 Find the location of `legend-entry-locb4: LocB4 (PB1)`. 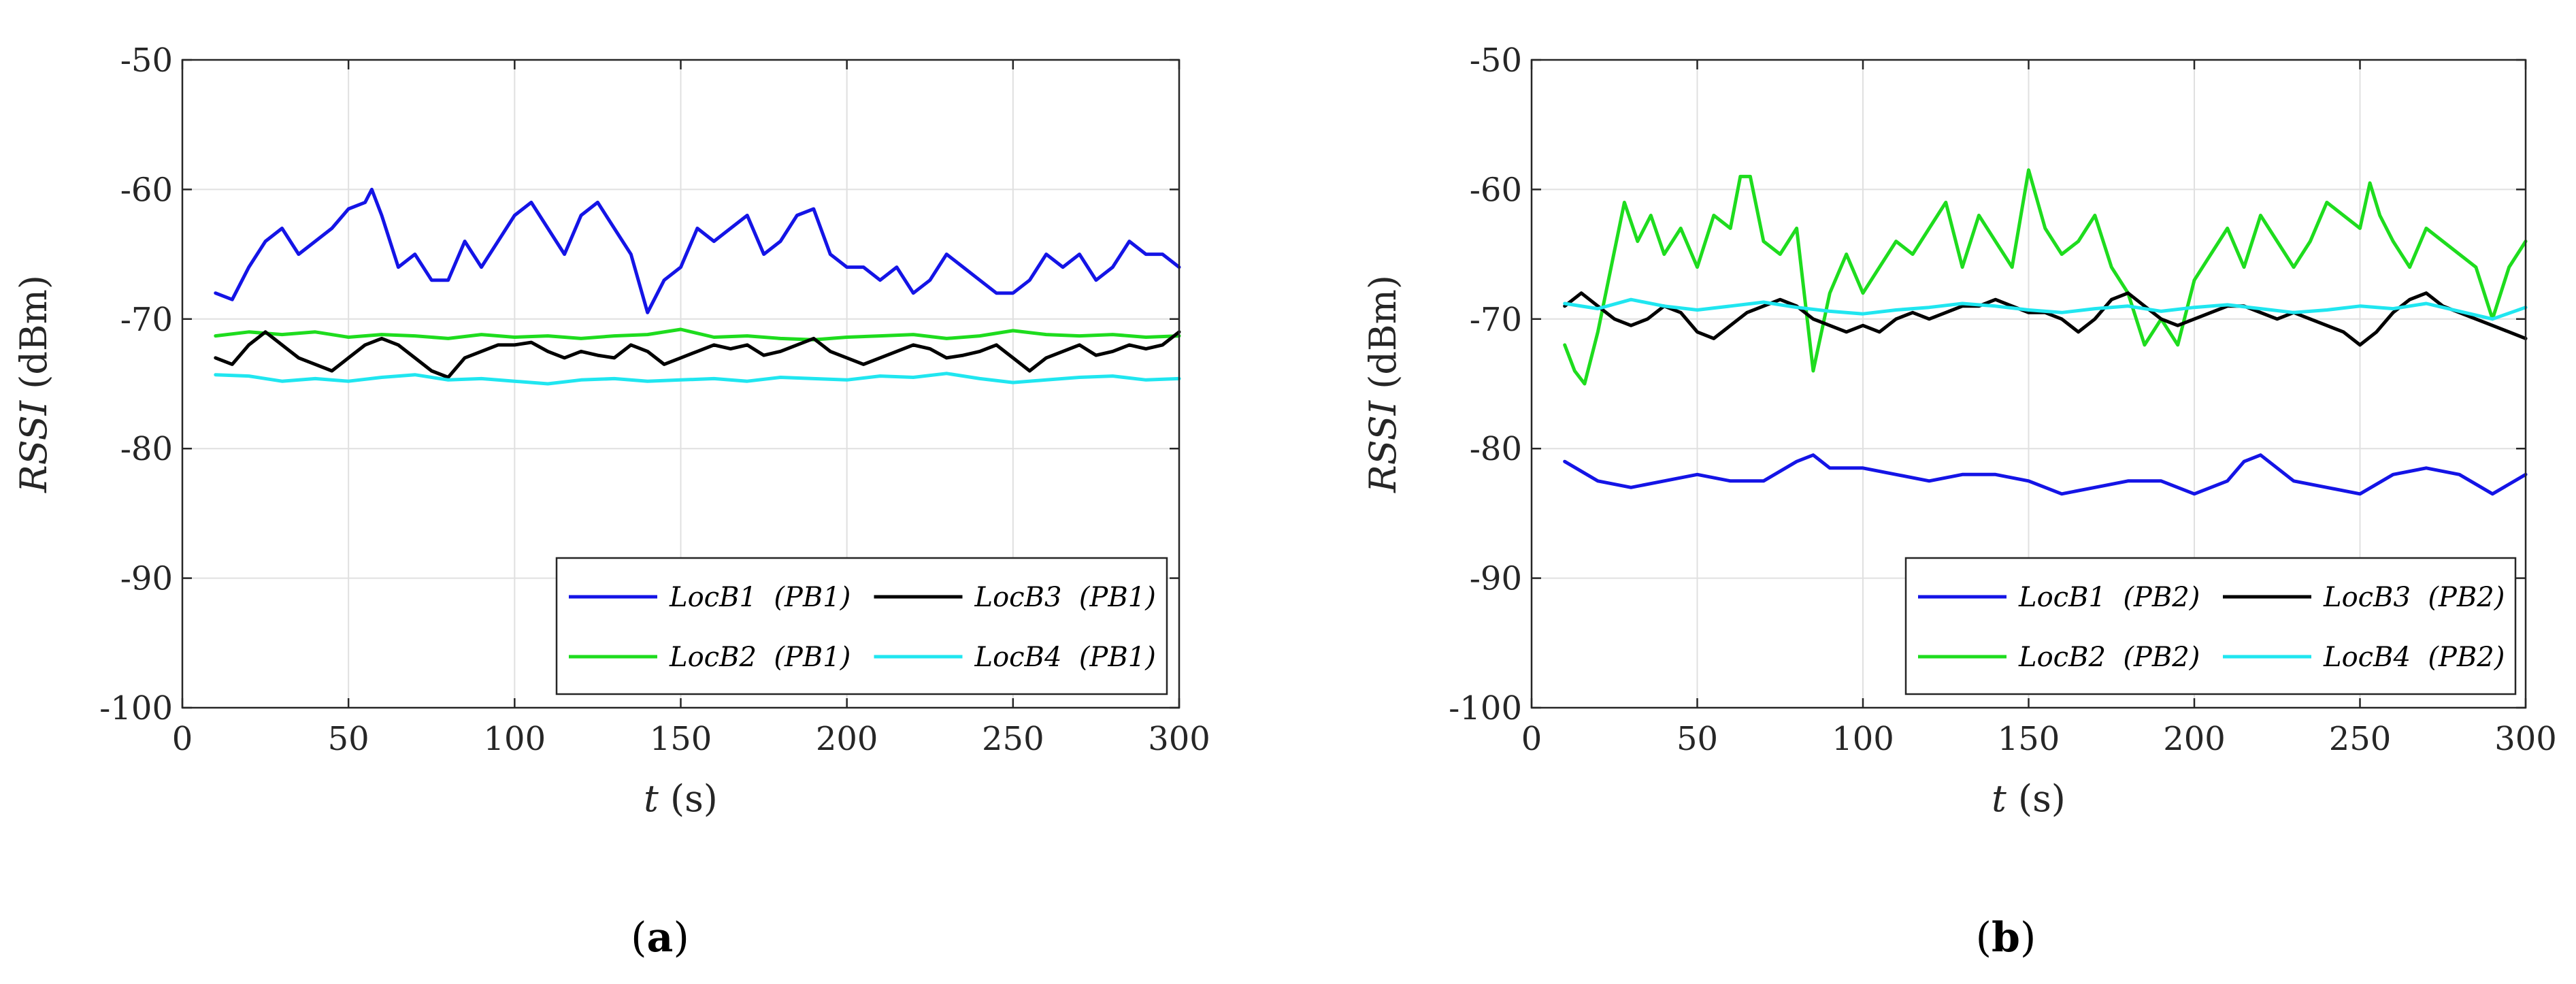

legend-entry-locb4: LocB4 (PB1) is located at coordinates (1065, 657).